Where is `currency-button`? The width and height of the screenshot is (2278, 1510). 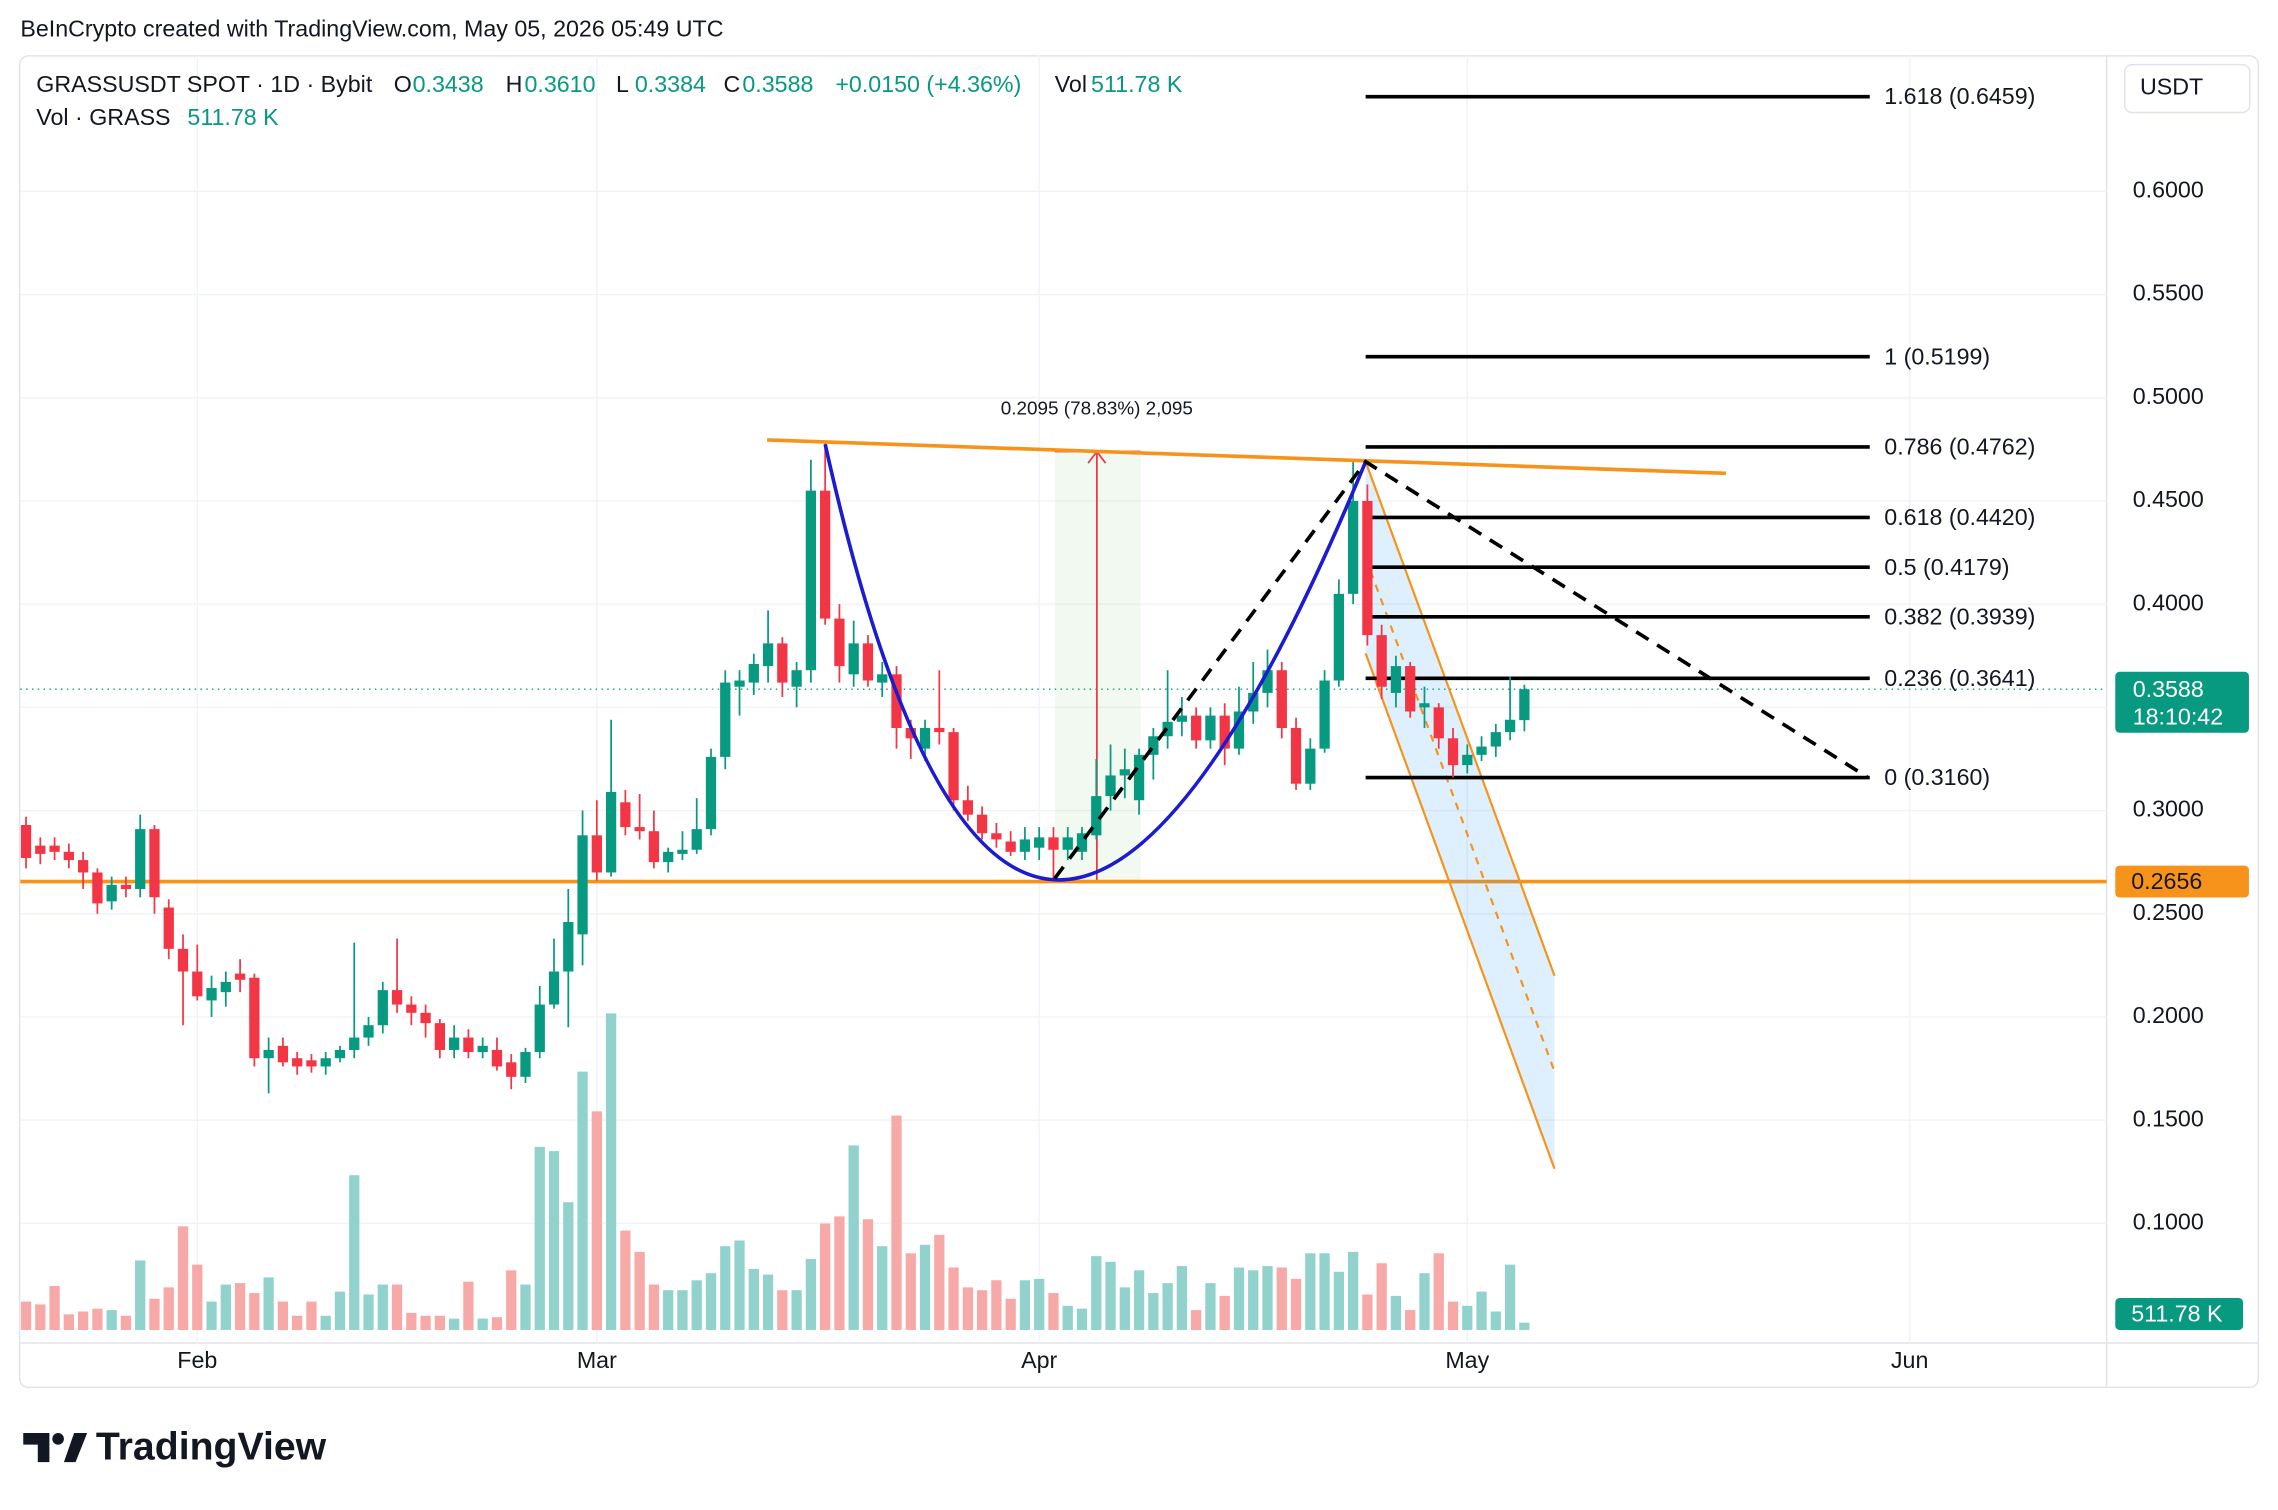 currency-button is located at coordinates (2187, 88).